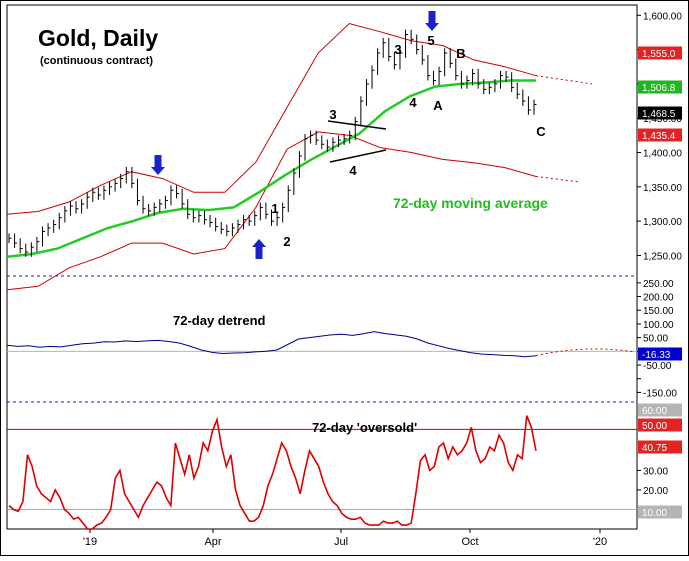 This screenshot has width=689, height=561. Describe the element at coordinates (654, 411) in the screenshot. I see `oversold-upper-value: 60.00` at that location.